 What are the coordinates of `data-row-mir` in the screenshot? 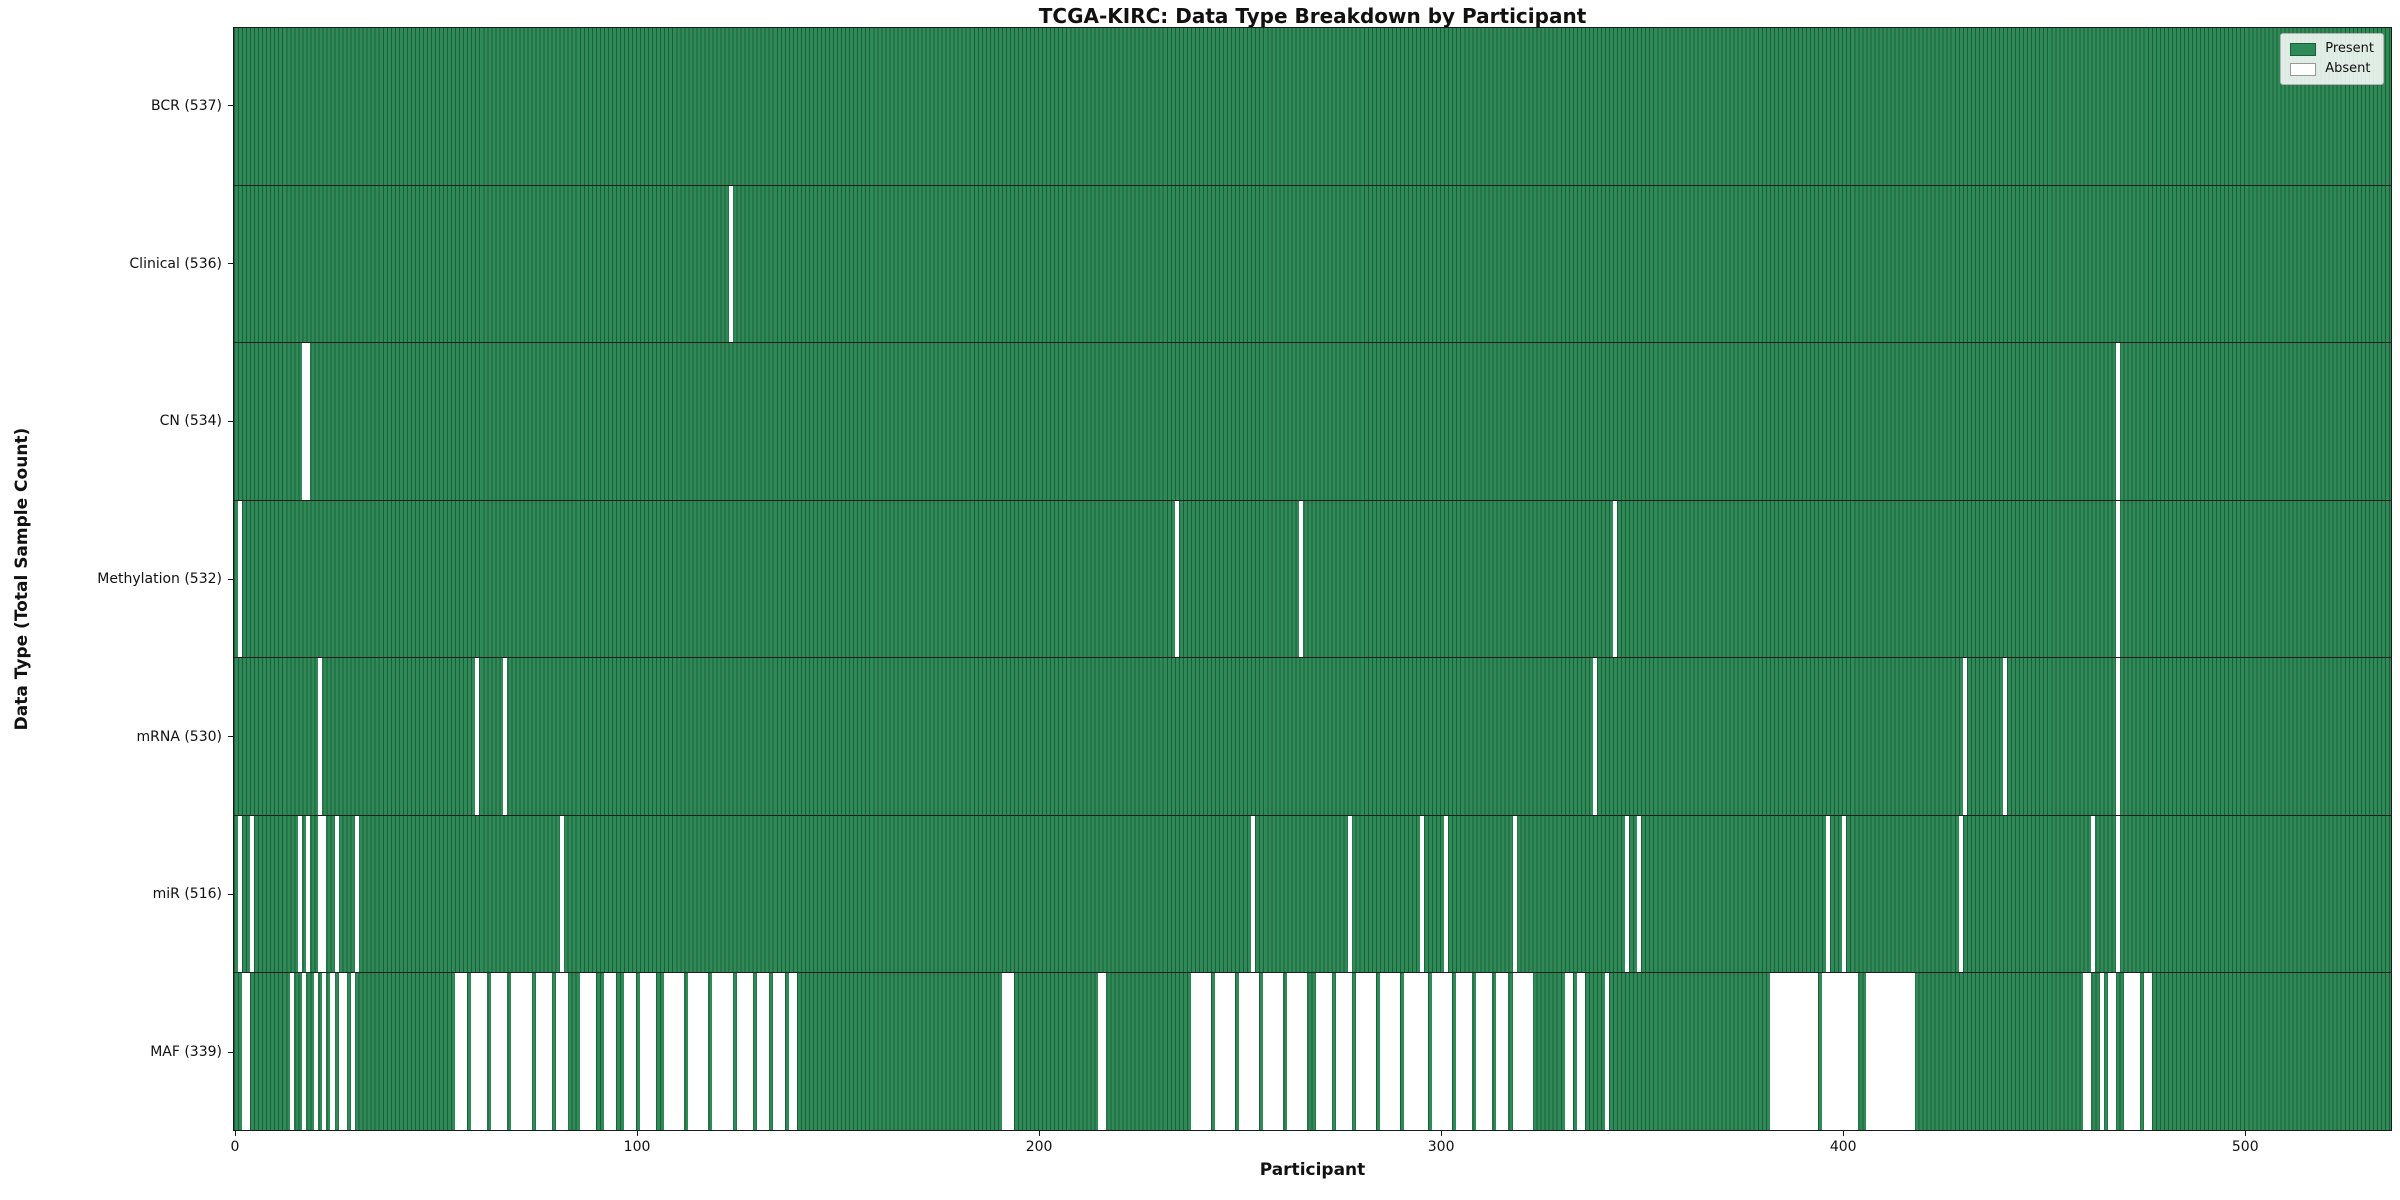 It's located at (1312, 894).